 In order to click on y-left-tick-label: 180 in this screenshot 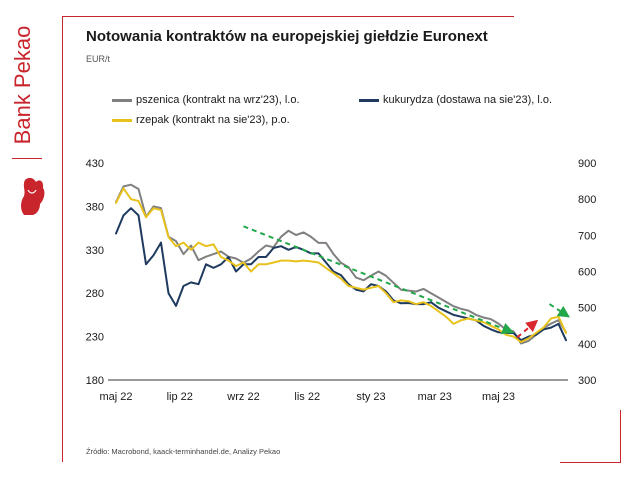, I will do `click(95, 381)`.